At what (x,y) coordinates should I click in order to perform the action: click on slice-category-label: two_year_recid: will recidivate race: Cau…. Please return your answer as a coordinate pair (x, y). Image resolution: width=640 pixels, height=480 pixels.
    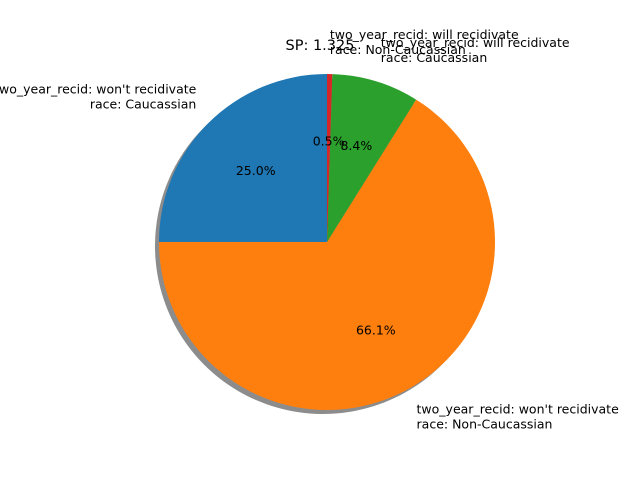
    Looking at the image, I should click on (475, 50).